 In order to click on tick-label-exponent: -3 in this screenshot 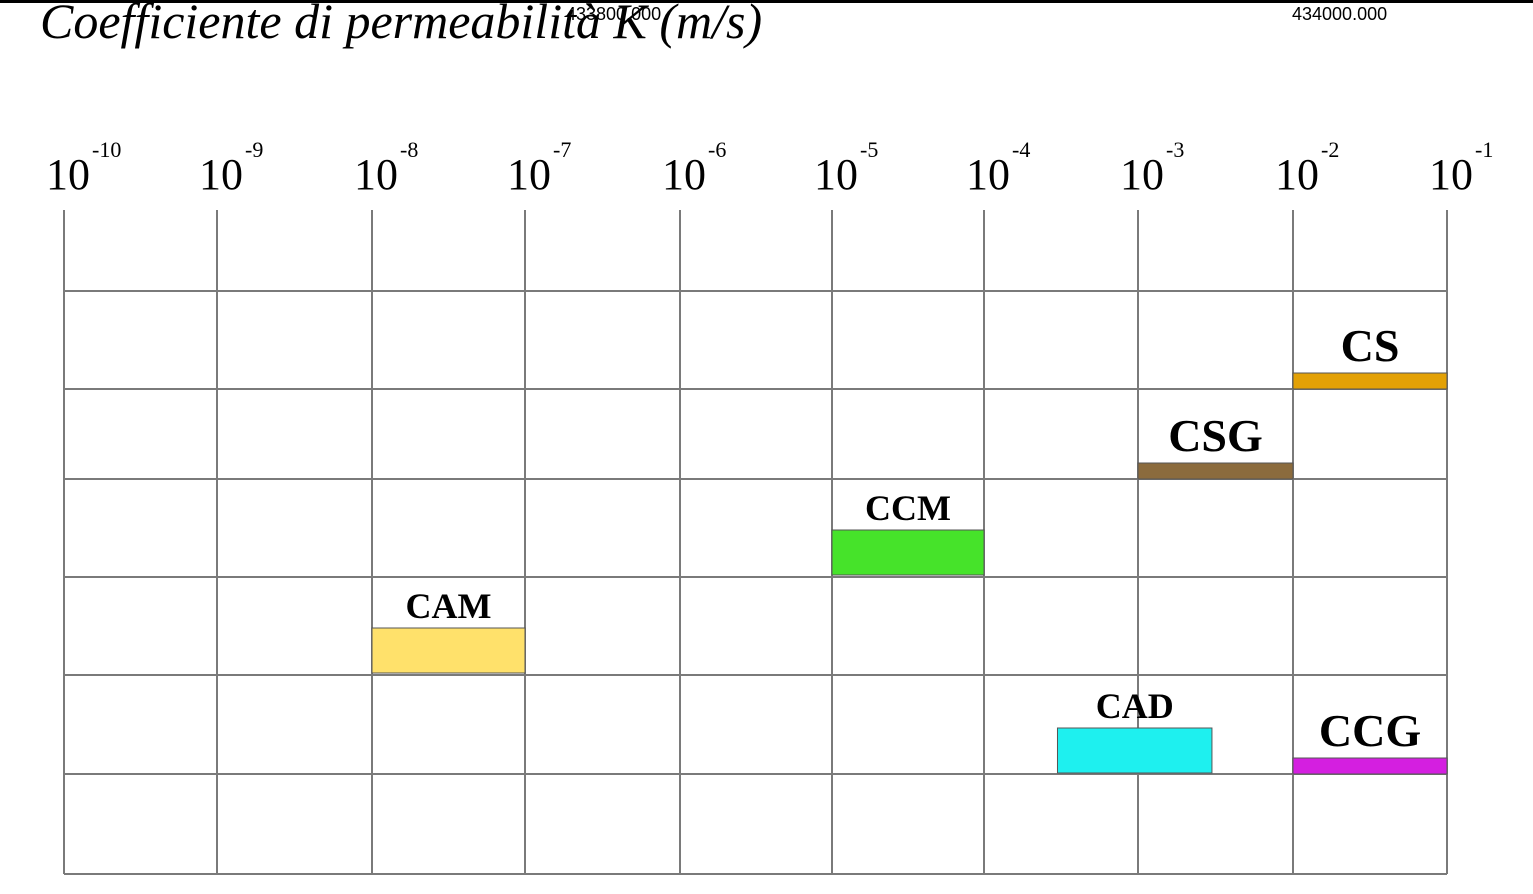, I will do `click(1175, 149)`.